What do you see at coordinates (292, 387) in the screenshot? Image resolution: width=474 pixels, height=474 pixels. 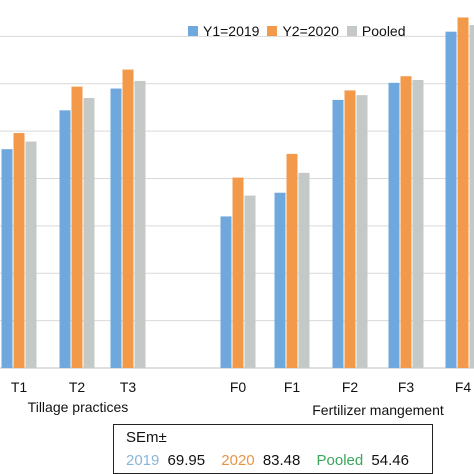 I see `x-tick-label: F1` at bounding box center [292, 387].